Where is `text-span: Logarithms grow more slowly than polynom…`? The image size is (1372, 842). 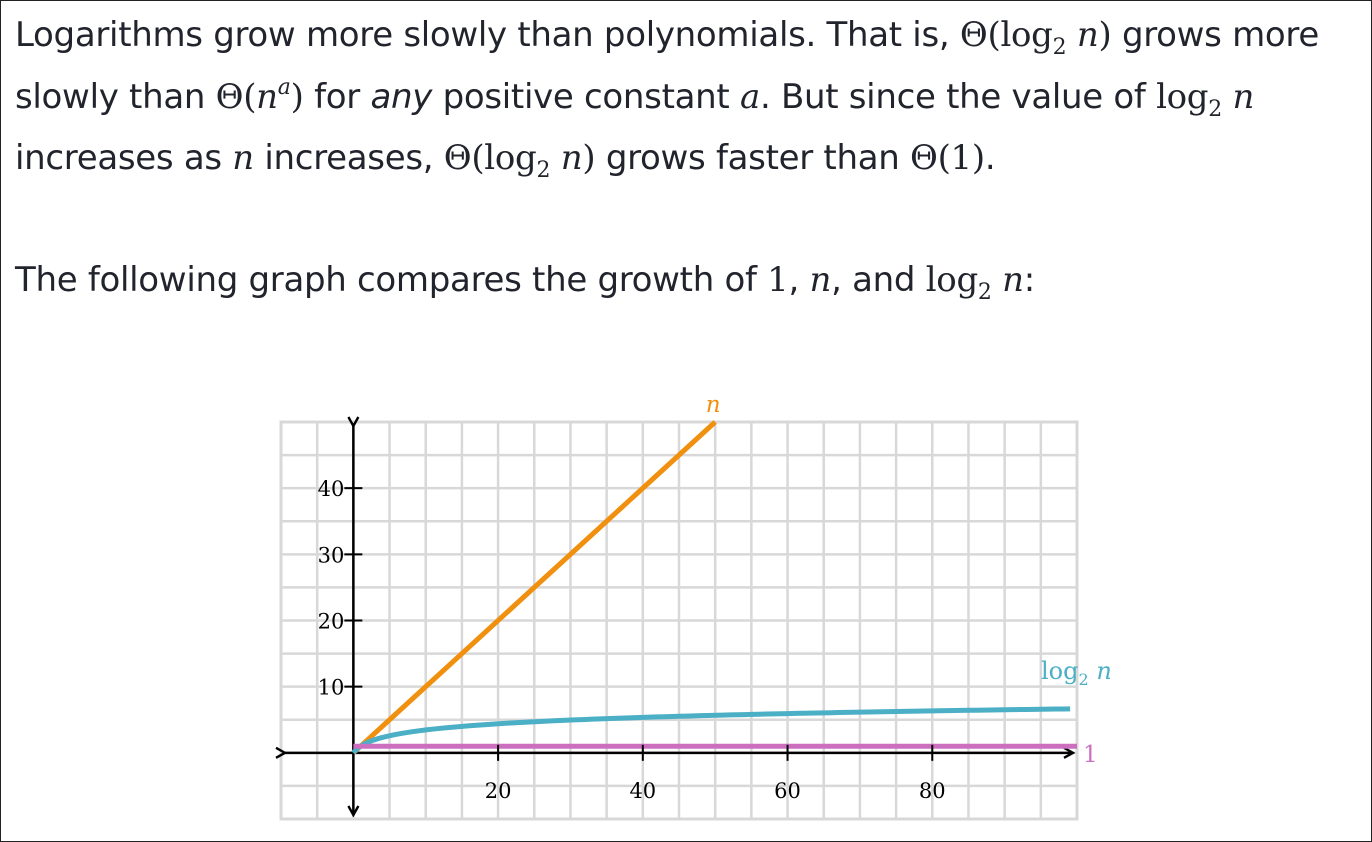
text-span: Logarithms grow more slowly than polynom… is located at coordinates (487, 35).